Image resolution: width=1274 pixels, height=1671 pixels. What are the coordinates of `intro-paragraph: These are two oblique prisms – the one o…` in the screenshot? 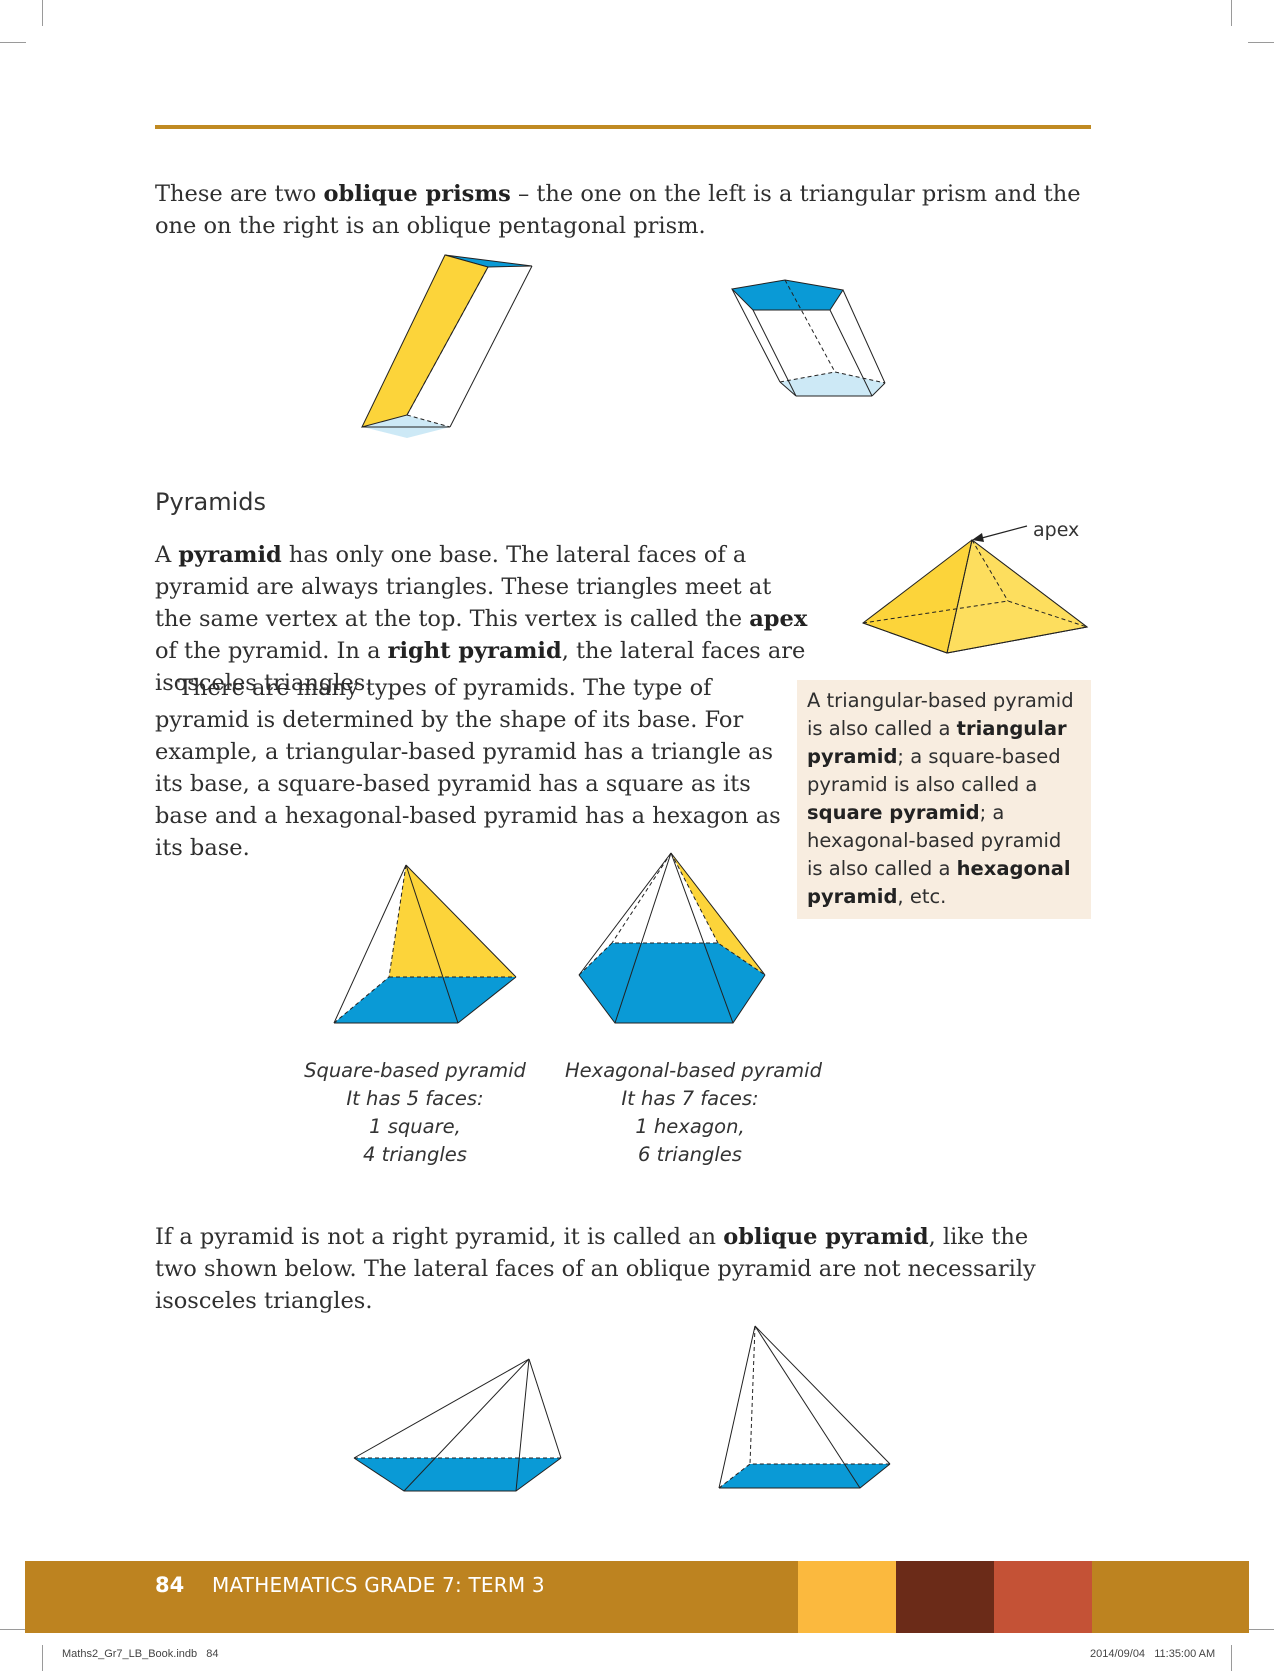 It's located at (618, 210).